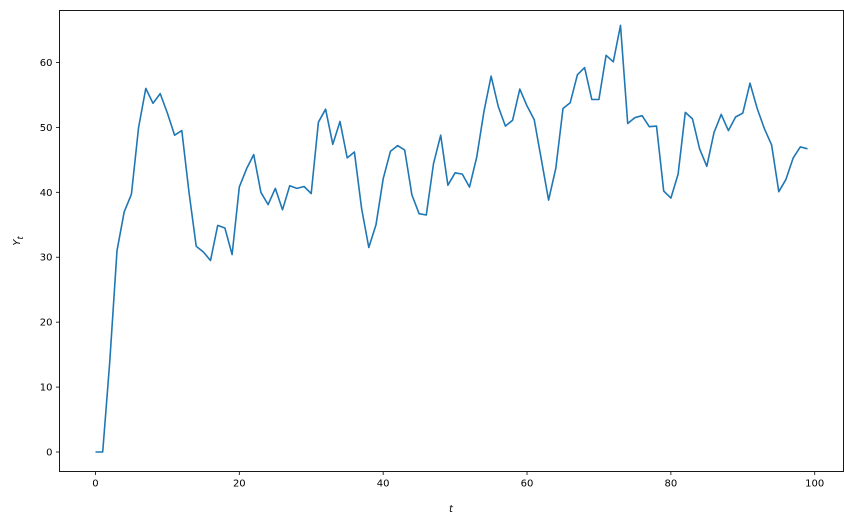 This screenshot has width=844, height=529. Describe the element at coordinates (20, 238) in the screenshot. I see `y-axis-label-subscript: t` at that location.